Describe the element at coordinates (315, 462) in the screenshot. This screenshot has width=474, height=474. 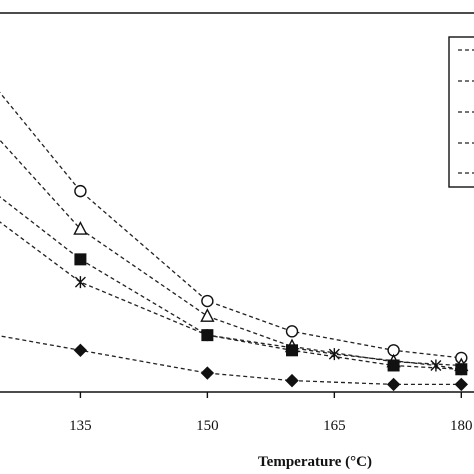
I see `x-axis-title: Temperature (°C)` at that location.